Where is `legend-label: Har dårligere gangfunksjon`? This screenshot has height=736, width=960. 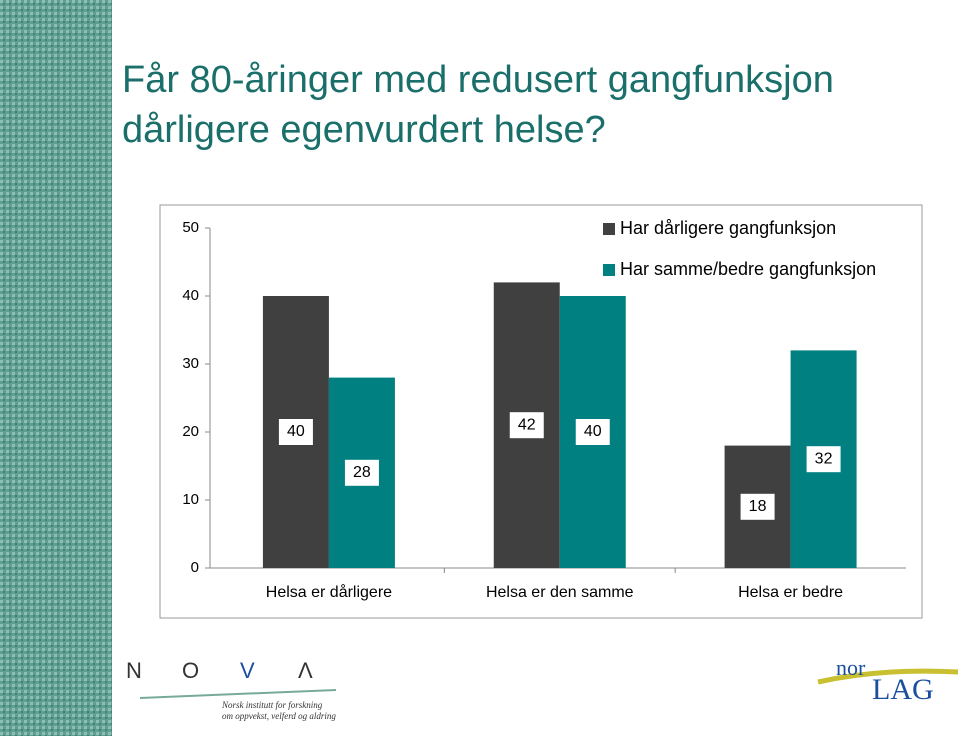 legend-label: Har dårligere gangfunksjon is located at coordinates (728, 228).